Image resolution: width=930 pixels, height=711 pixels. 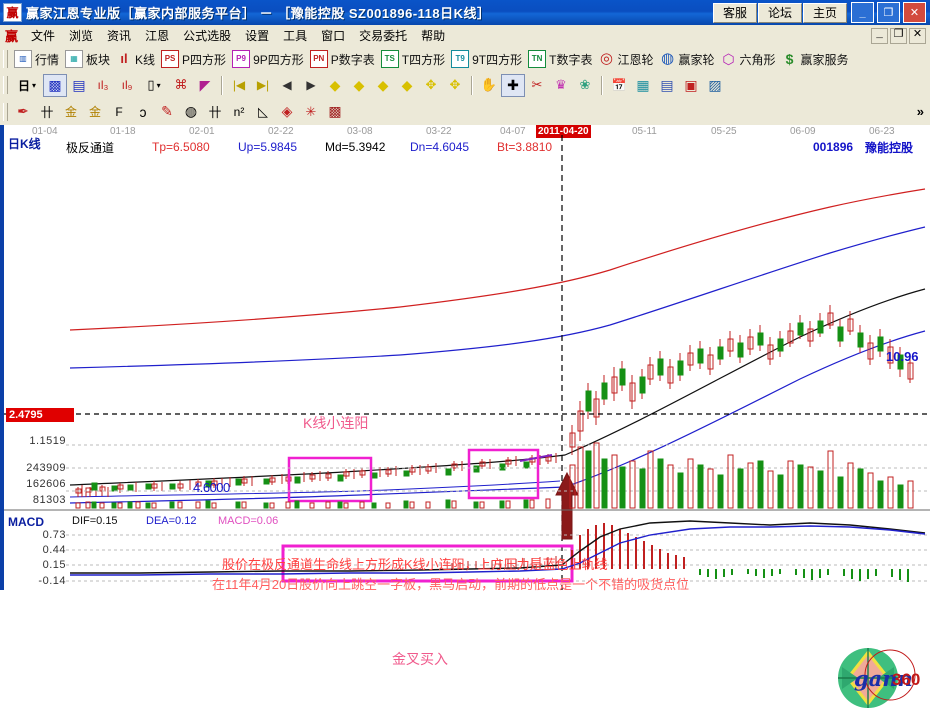 I want to click on panel-label-macd: MACD, so click(x=26, y=522).